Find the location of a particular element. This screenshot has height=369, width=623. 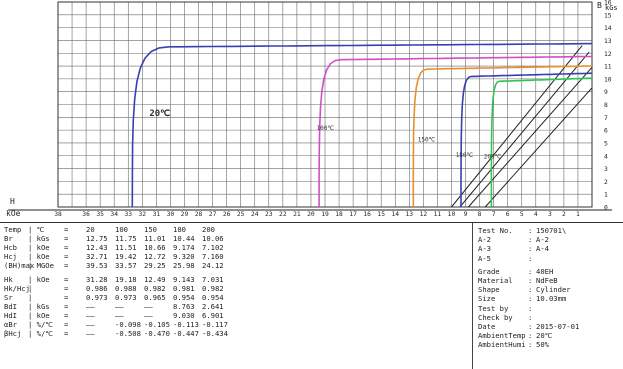

x-tick-label: 9 is located at coordinates (466, 214).